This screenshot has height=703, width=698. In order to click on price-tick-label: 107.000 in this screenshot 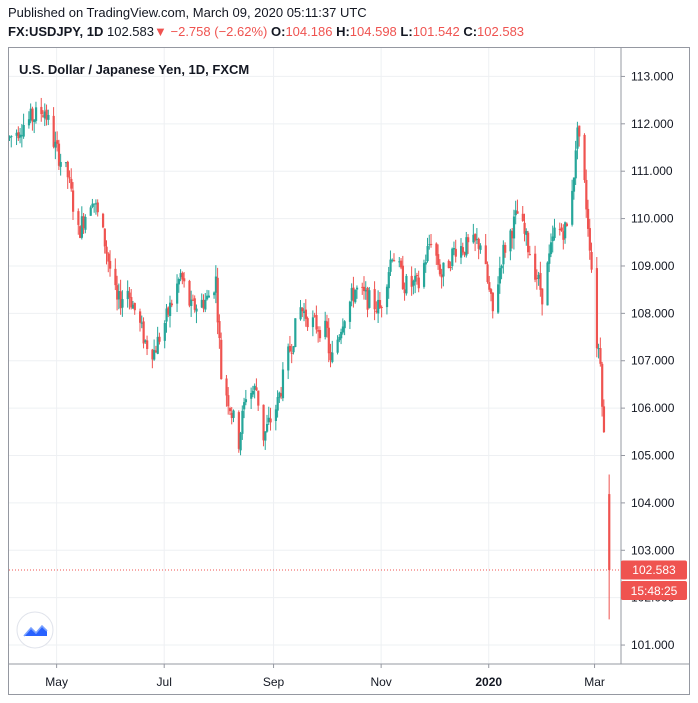, I will do `click(653, 361)`.